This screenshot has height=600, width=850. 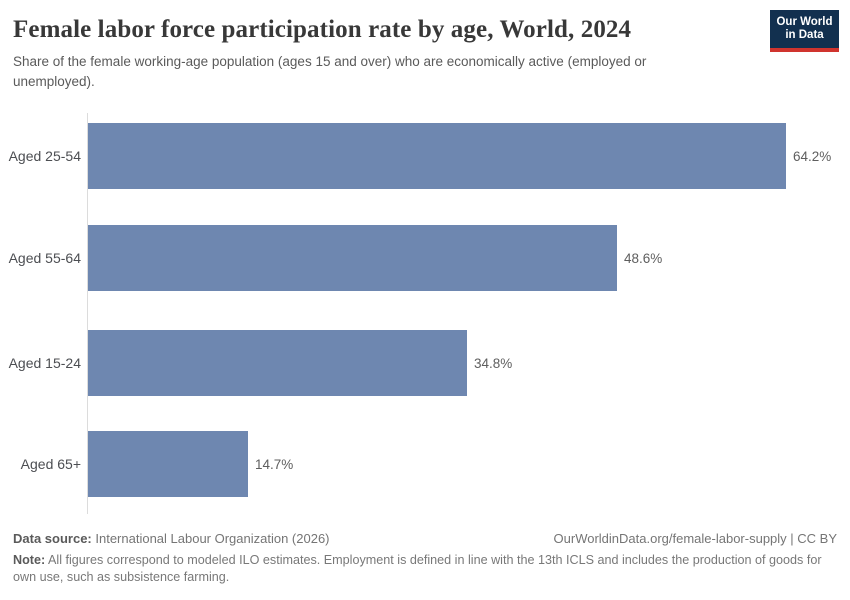 I want to click on owid-logo-line1: Our World, so click(x=804, y=21).